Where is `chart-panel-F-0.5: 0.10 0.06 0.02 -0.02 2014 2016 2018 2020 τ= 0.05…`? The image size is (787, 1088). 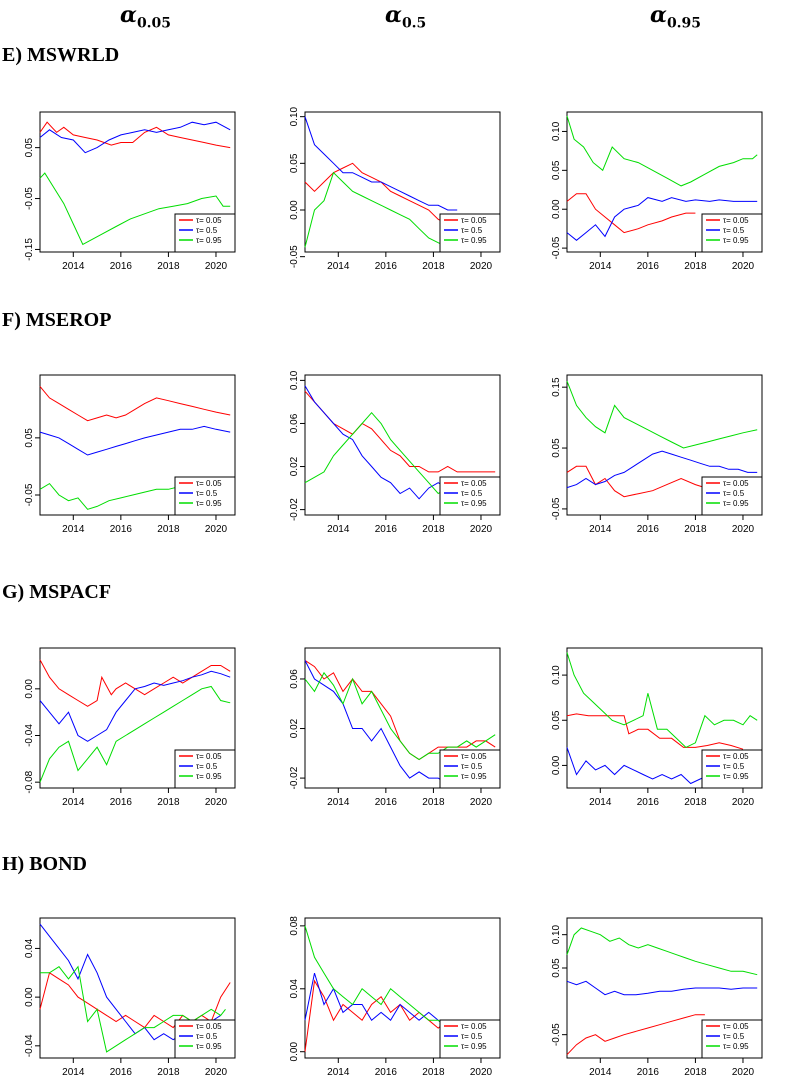
chart-panel-F-0.5: 0.10 0.06 0.02 -0.02 2014 2016 2018 2020 τ= 0.05… is located at coordinates (395, 452).